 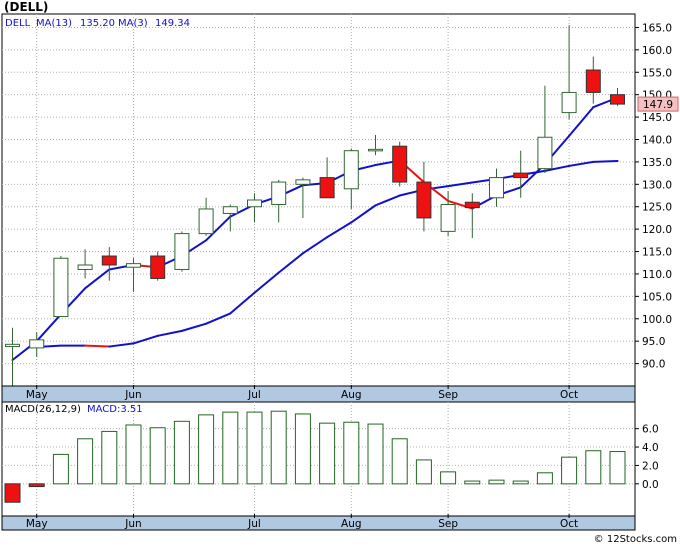 I want to click on legend-ma3-label: MA(3), so click(x=133, y=23).